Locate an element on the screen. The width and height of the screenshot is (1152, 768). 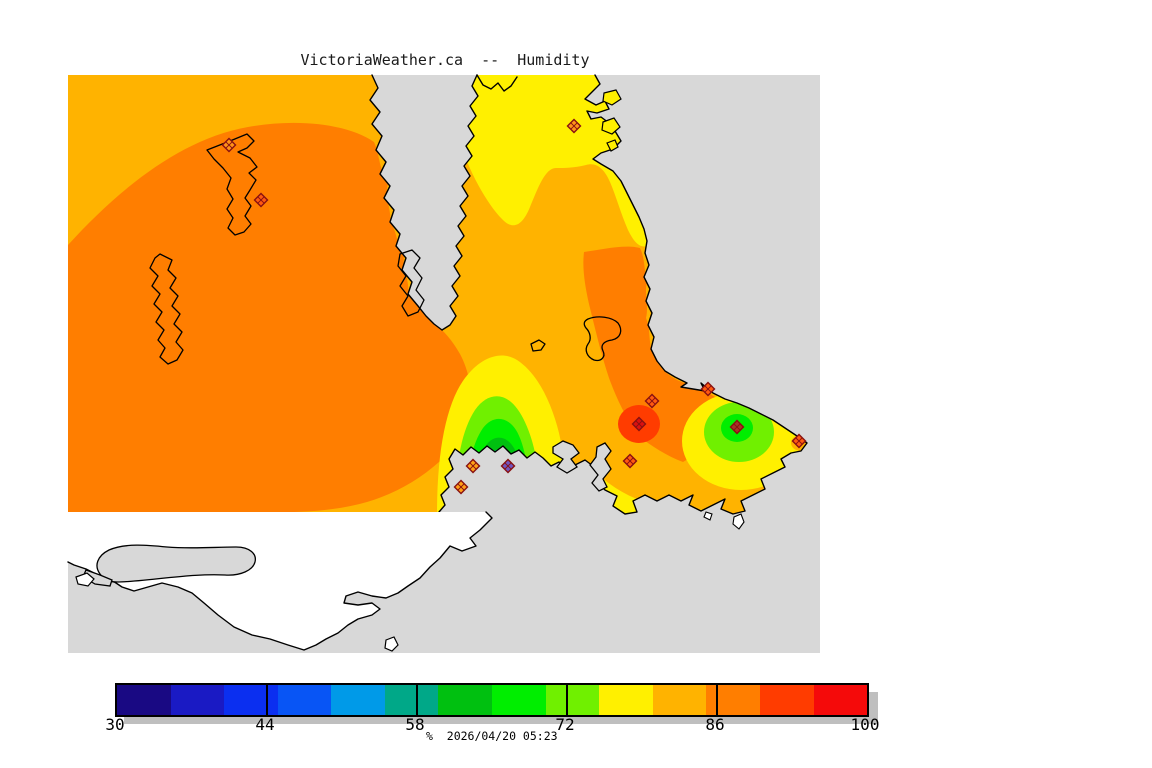
plot-title: VictoriaWeather.ca -- Humidity is located at coordinates (445, 60).